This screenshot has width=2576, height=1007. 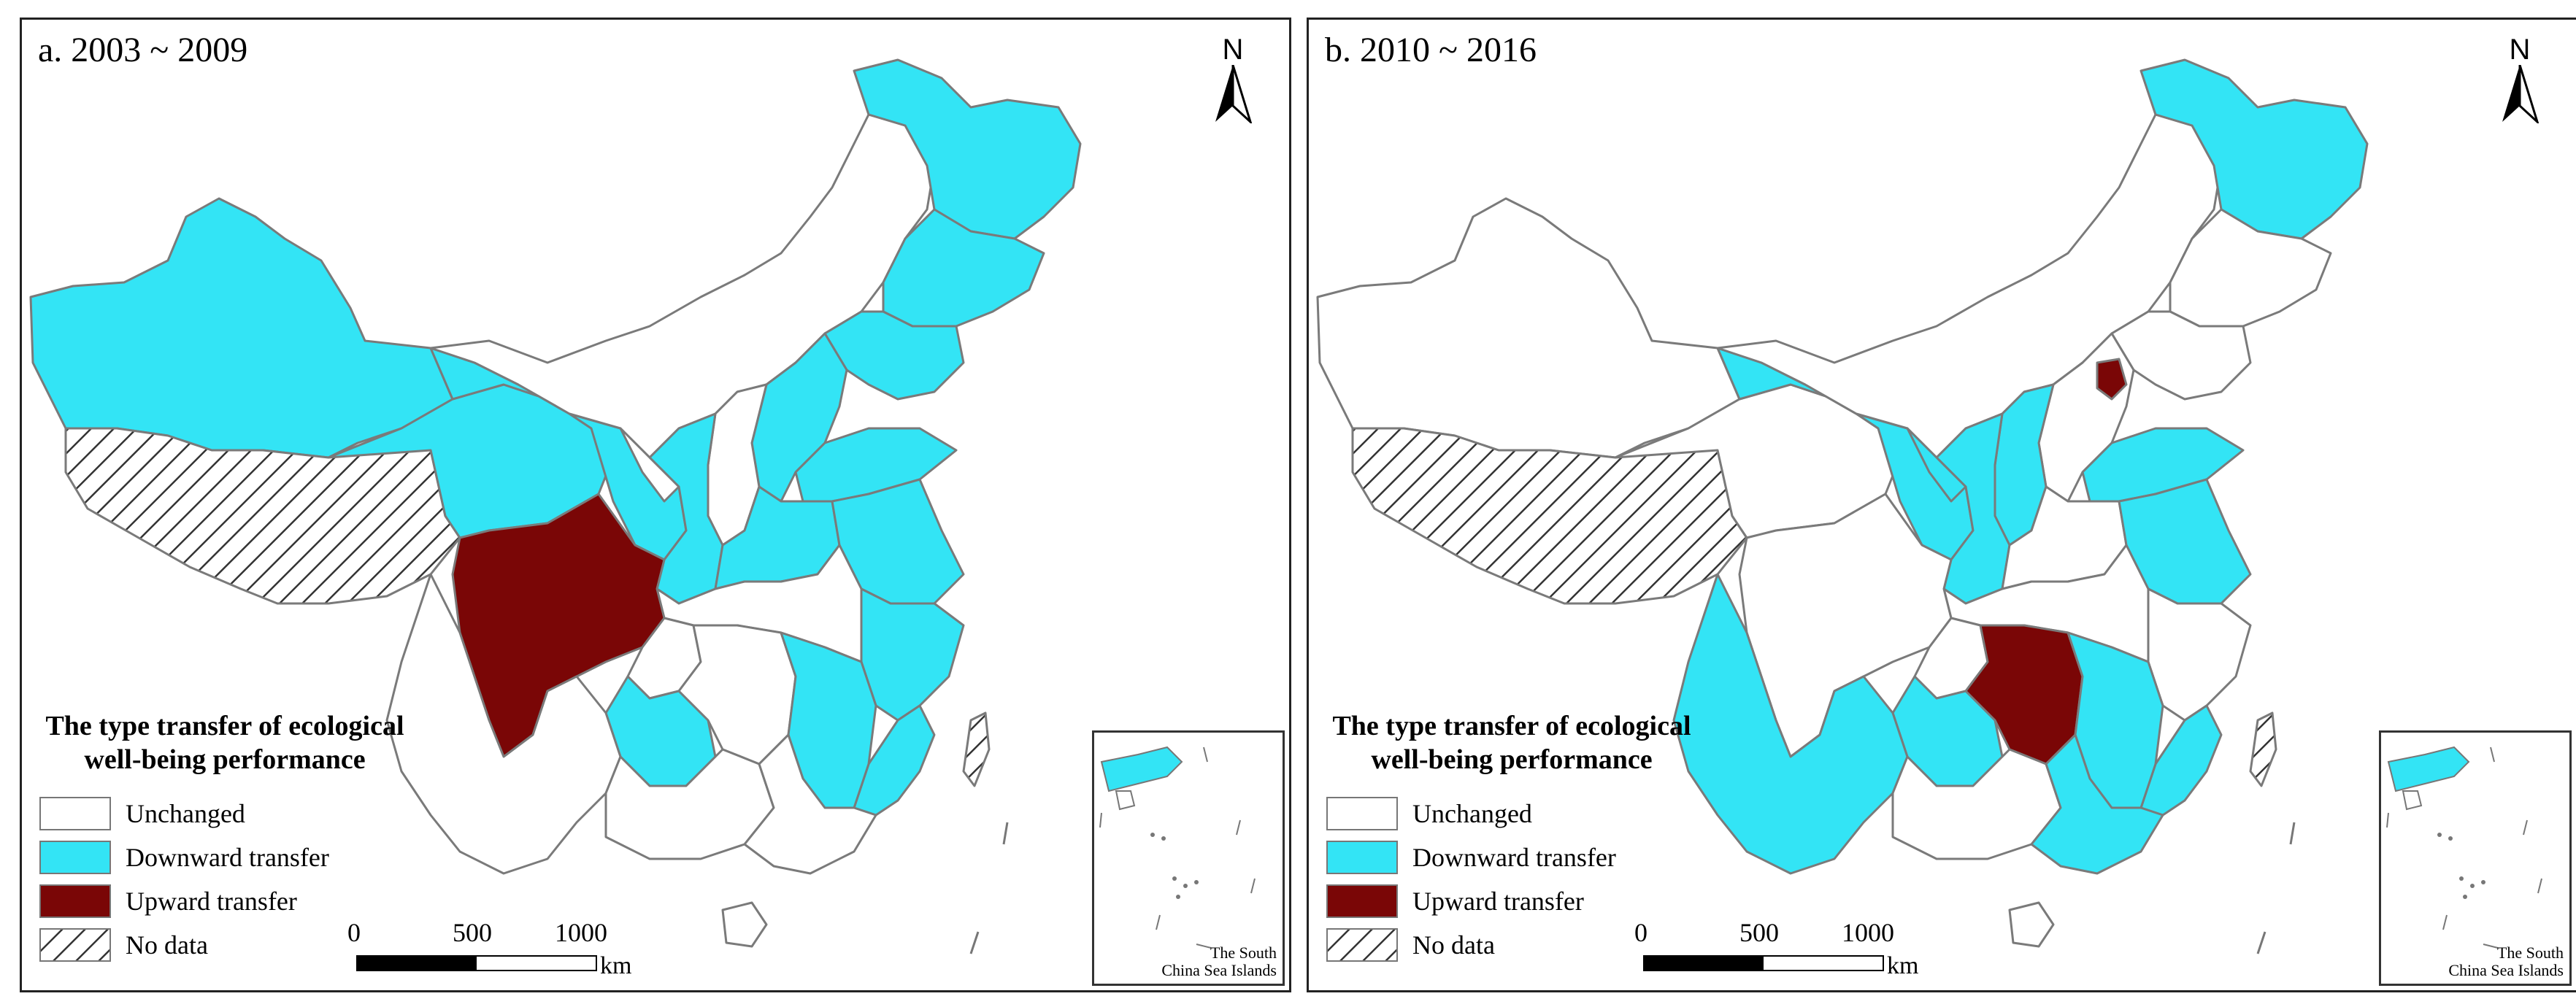 What do you see at coordinates (143, 50) in the screenshot?
I see `panel-title: a. 2003 ~ 2009` at bounding box center [143, 50].